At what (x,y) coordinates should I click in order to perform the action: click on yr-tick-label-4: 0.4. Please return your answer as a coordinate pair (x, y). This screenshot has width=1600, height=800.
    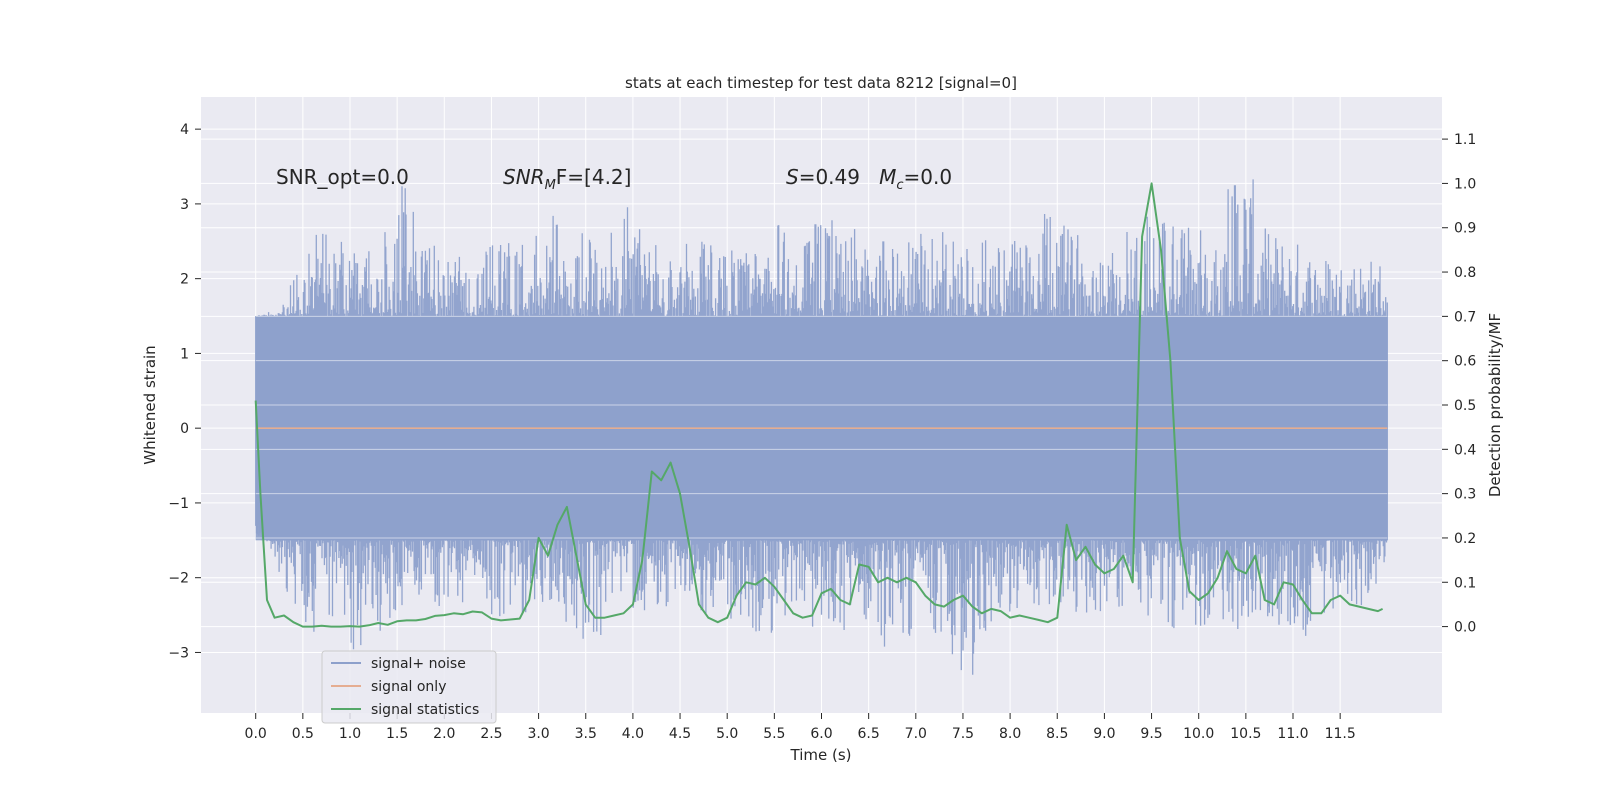
    Looking at the image, I should click on (1465, 450).